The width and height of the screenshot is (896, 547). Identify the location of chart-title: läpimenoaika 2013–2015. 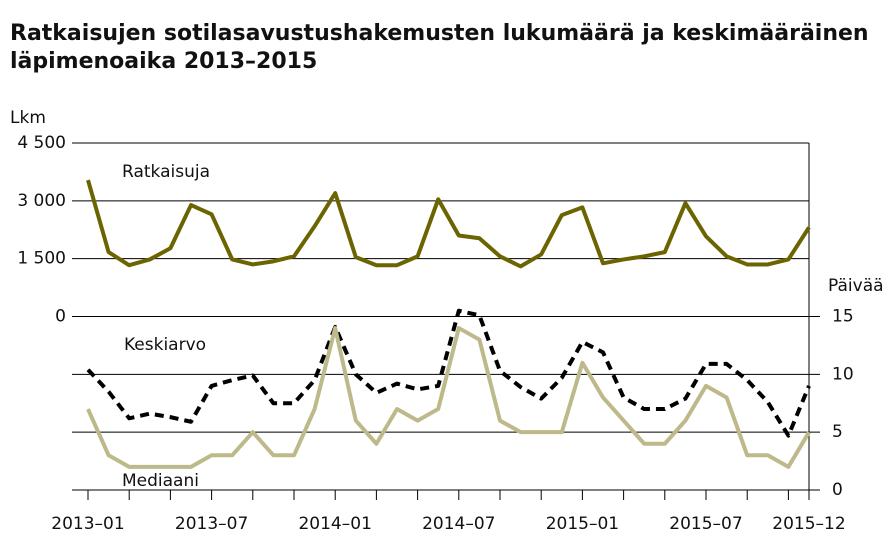
(163, 61).